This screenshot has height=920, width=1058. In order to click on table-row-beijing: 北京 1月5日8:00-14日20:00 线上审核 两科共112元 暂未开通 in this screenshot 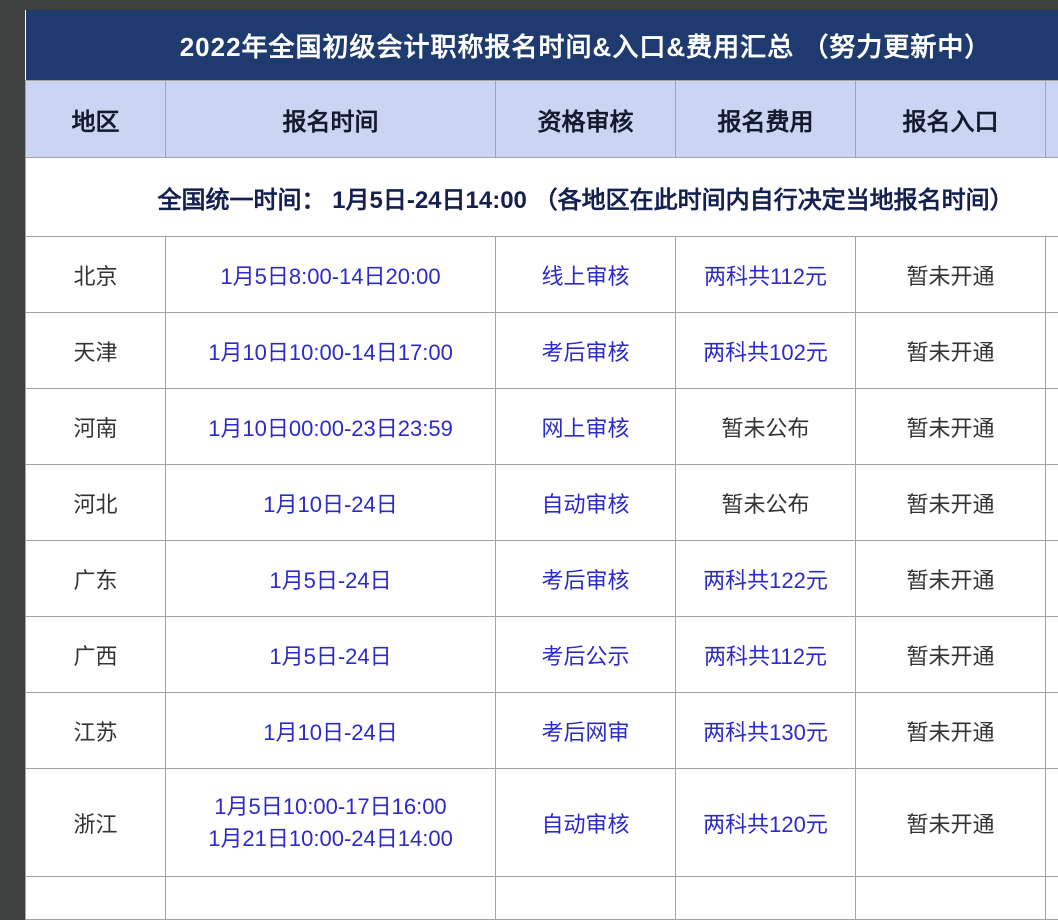, I will do `click(542, 275)`.